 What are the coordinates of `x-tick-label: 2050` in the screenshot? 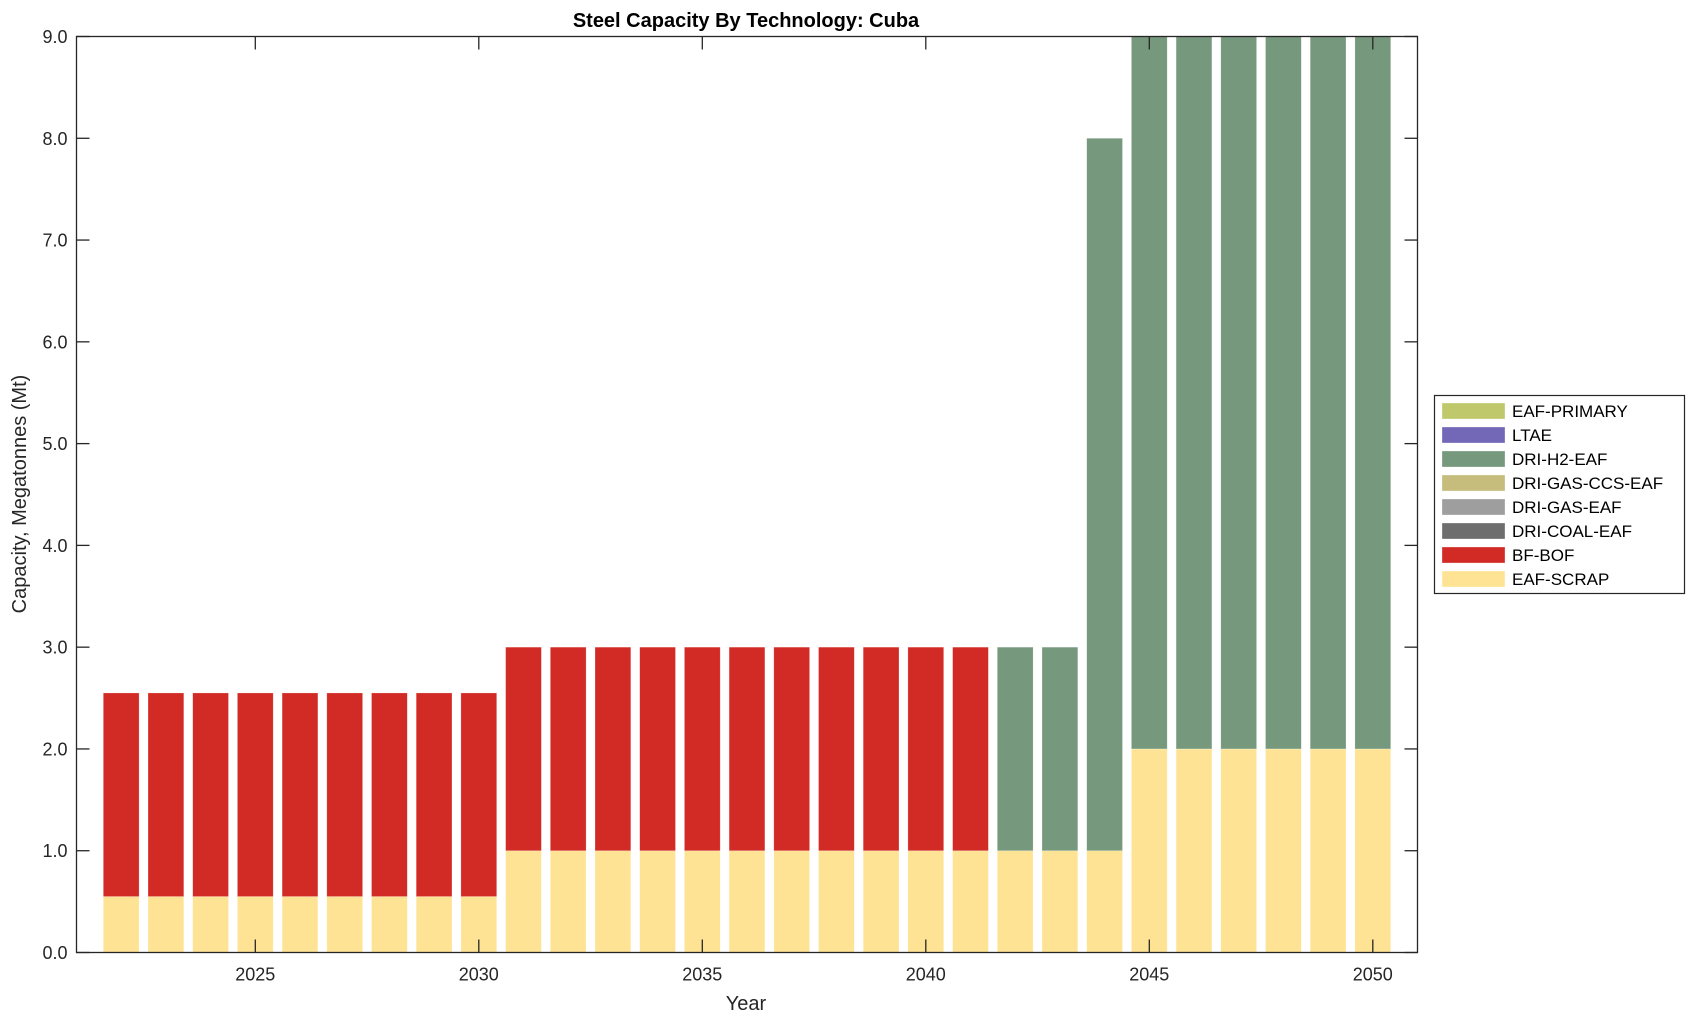 It's located at (1373, 975).